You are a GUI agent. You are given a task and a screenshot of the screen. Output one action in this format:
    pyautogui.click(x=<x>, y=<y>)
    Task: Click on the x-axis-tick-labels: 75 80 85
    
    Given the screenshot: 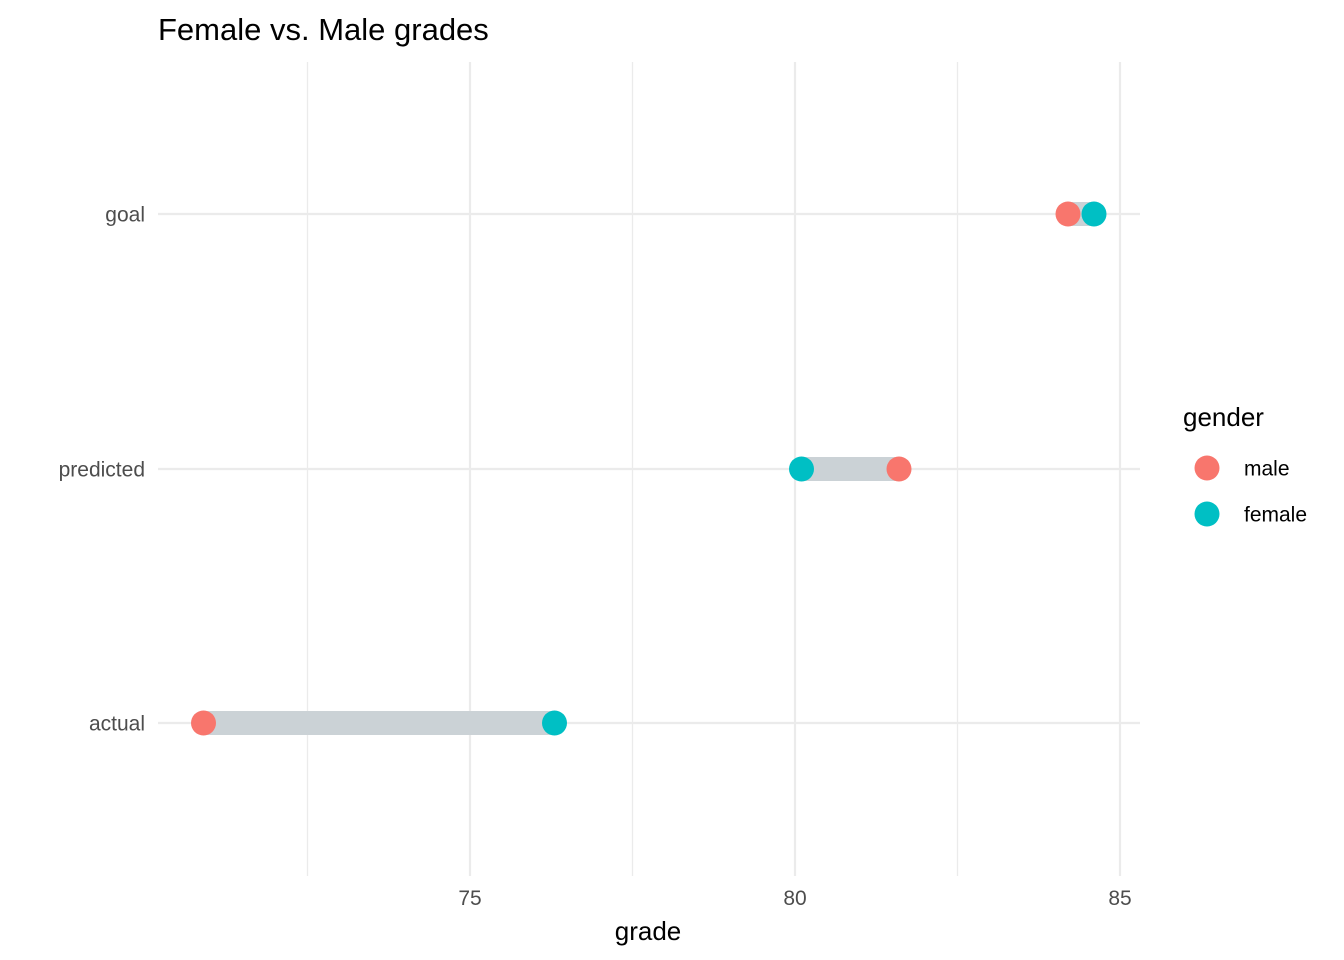 What is the action you would take?
    pyautogui.click(x=794, y=898)
    